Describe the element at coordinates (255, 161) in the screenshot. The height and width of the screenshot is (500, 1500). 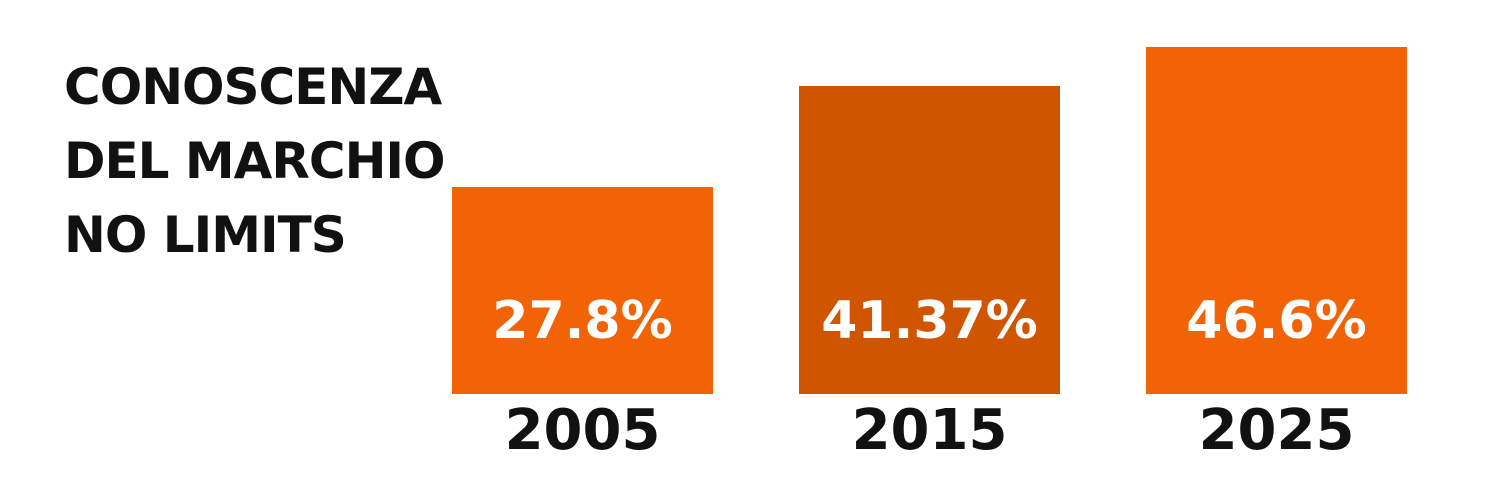
I see `chart-title: CONOSCENZA DEL MARCHIO NO LIMITS` at that location.